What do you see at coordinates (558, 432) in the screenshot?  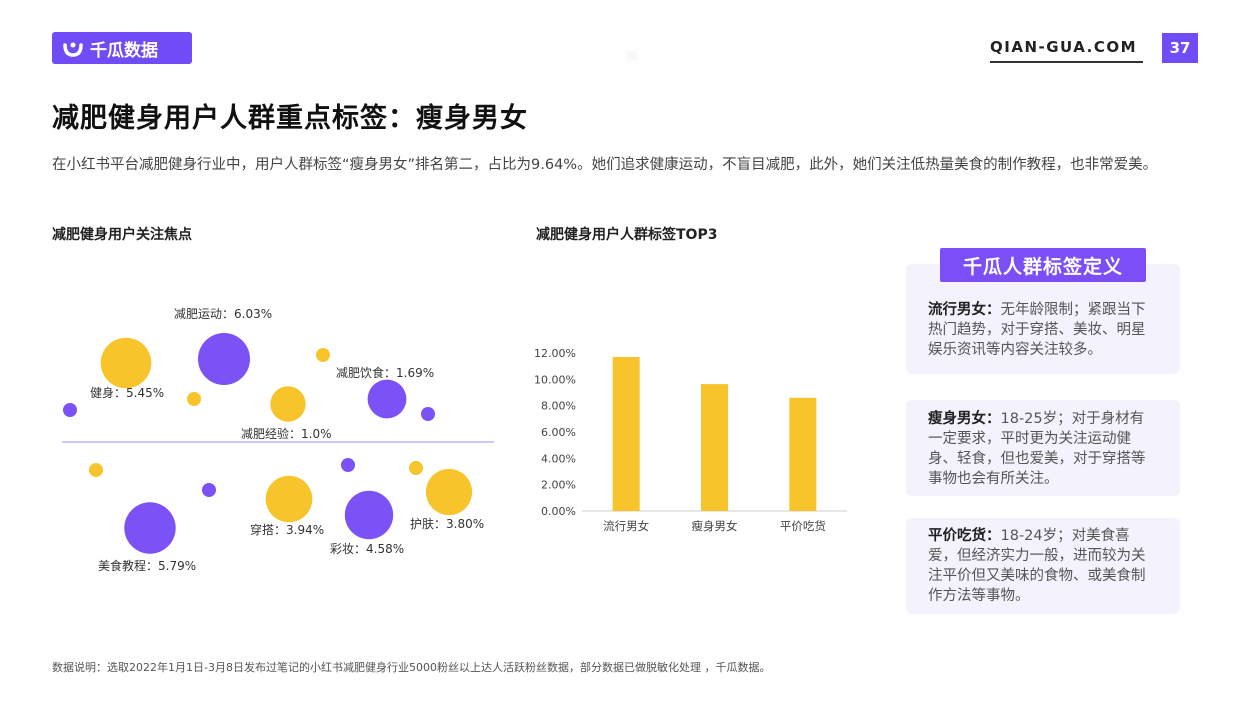 I see `y-tick-label: 6.00%` at bounding box center [558, 432].